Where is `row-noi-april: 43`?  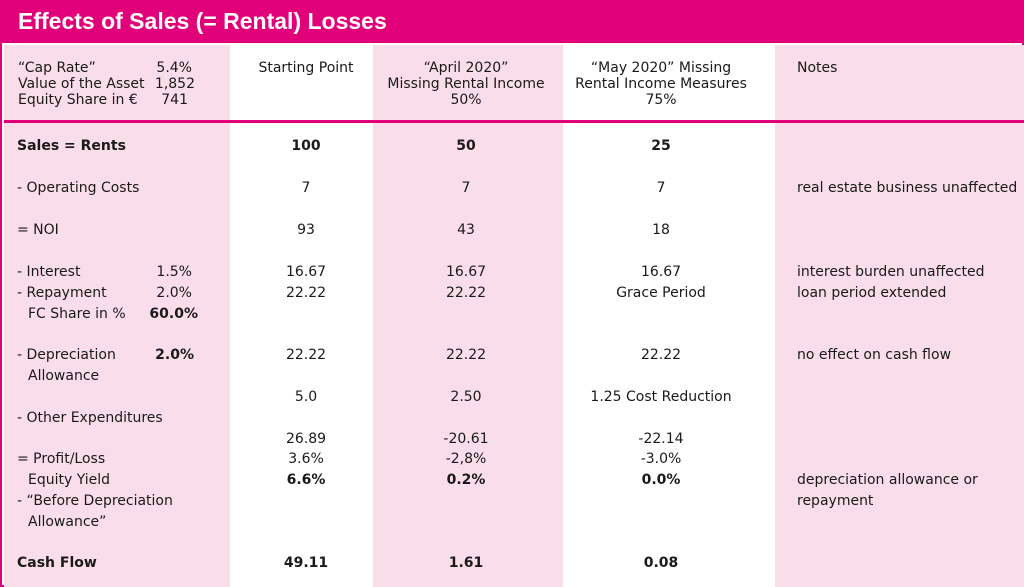
row-noi-april: 43 is located at coordinates (466, 230).